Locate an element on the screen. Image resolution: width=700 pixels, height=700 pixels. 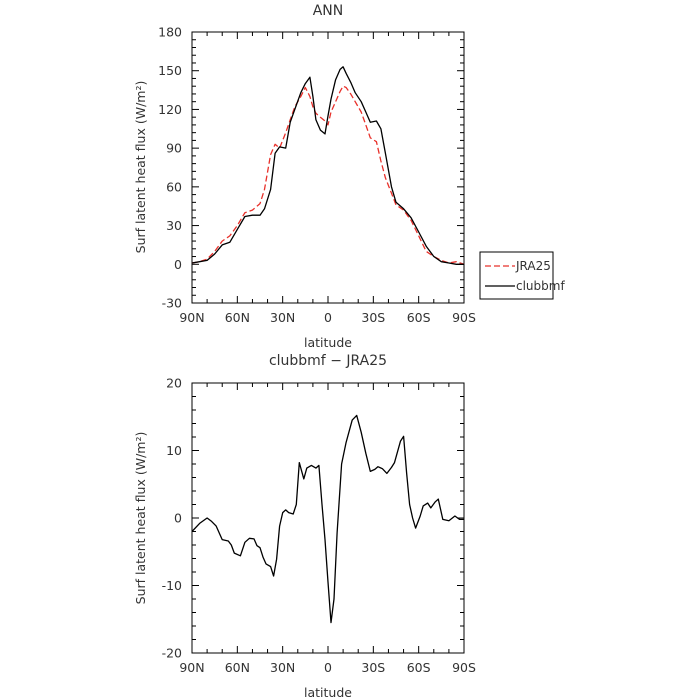
series-line-clubbmf is located at coordinates (327, 165).